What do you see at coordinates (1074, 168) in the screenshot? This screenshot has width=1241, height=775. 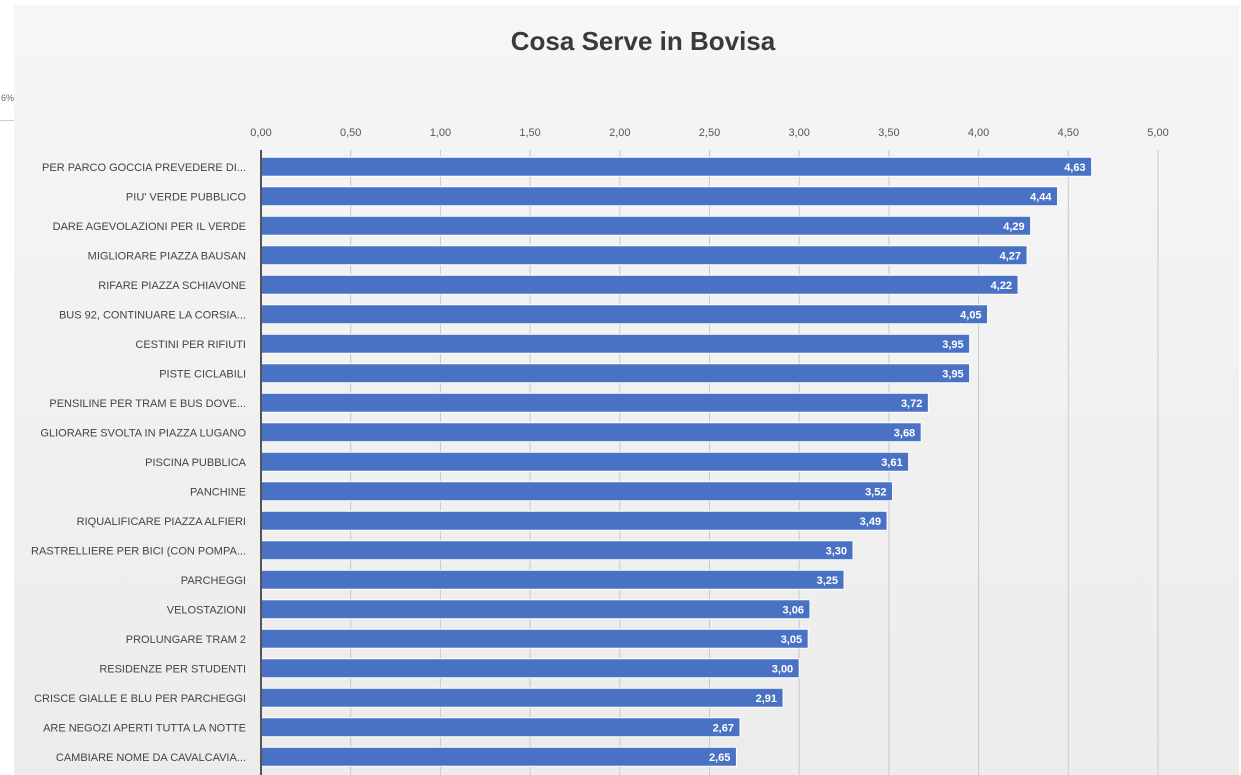 I see `data-label: 4,63` at bounding box center [1074, 168].